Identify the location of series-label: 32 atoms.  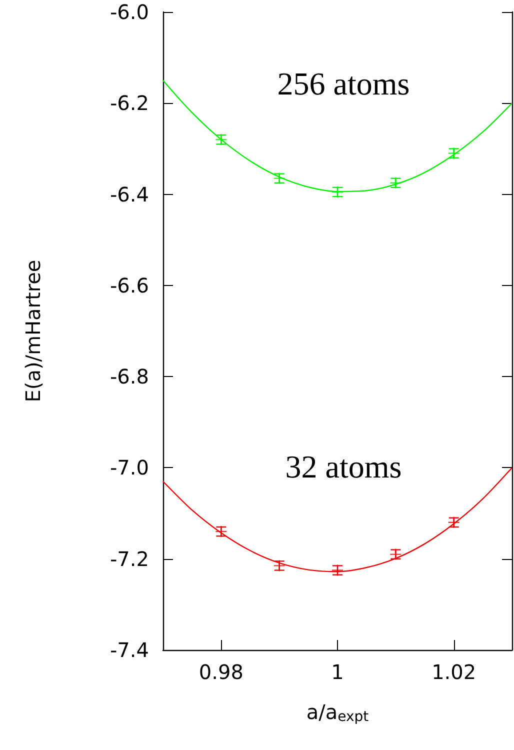
(343, 466).